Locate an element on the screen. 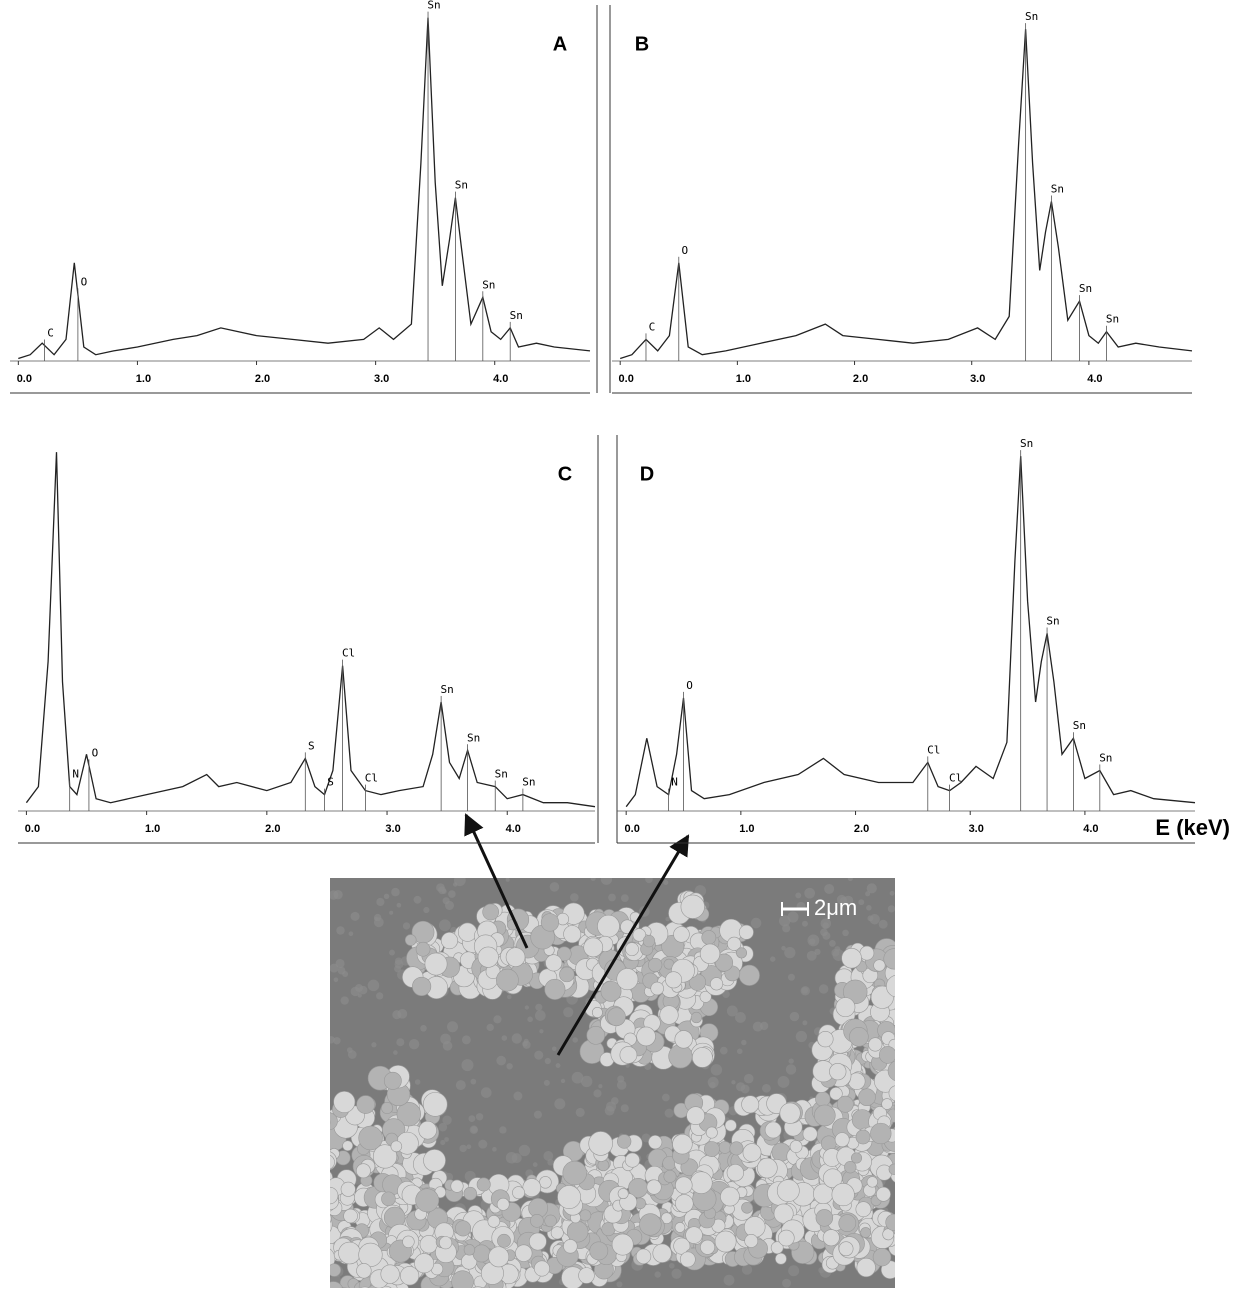 The height and width of the screenshot is (1296, 1239). x-tick-label: 1.0 is located at coordinates (743, 379).